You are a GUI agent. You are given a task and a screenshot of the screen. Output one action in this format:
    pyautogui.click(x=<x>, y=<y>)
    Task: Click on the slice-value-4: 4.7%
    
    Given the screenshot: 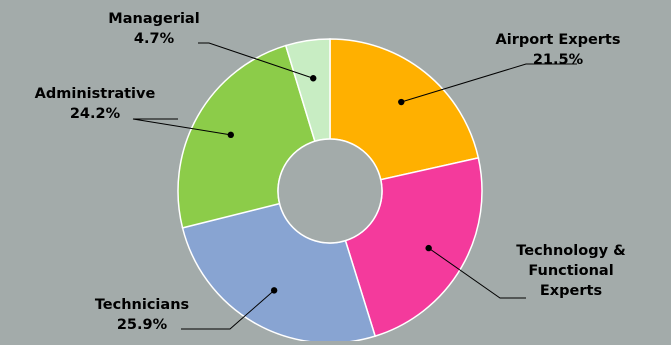 What is the action you would take?
    pyautogui.click(x=154, y=39)
    